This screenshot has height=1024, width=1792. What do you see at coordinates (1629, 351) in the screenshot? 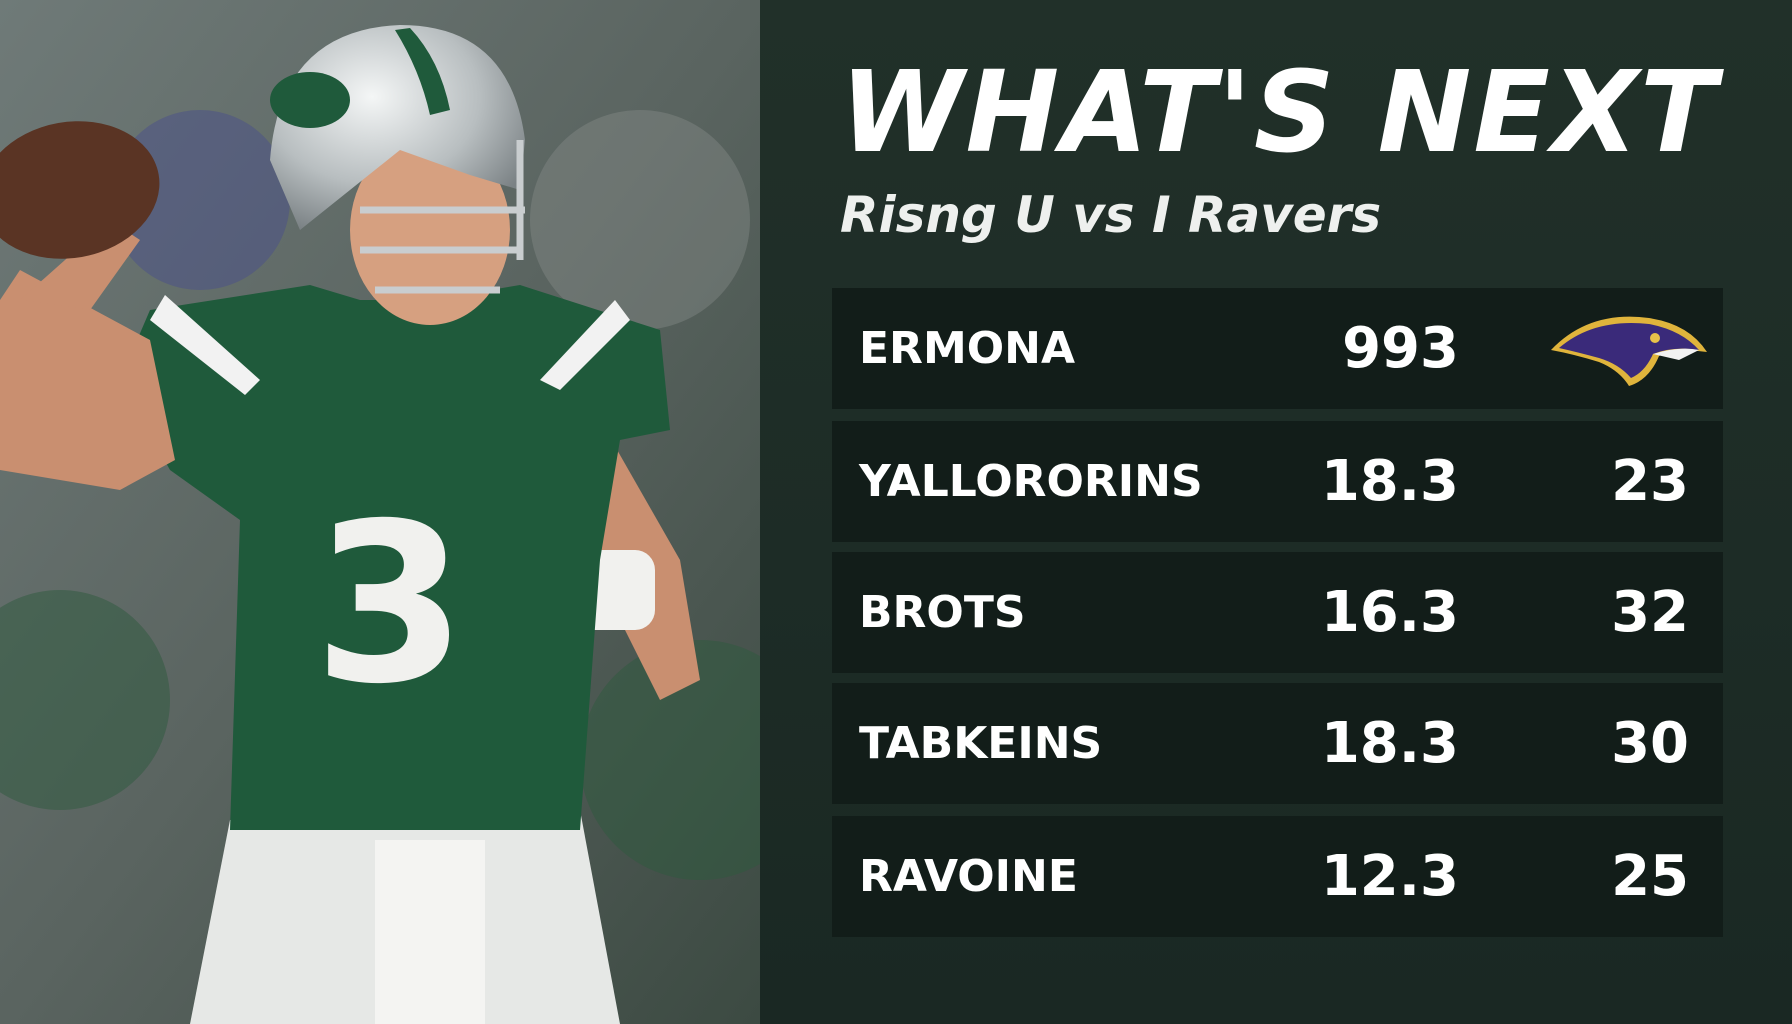
I see `ravens-logo` at bounding box center [1629, 351].